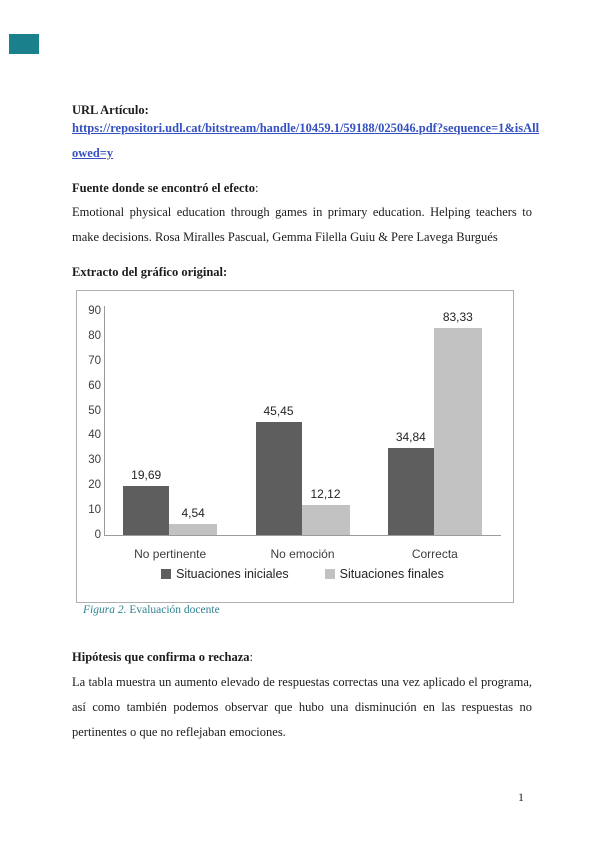  I want to click on legend-swatch-finales, so click(329, 574).